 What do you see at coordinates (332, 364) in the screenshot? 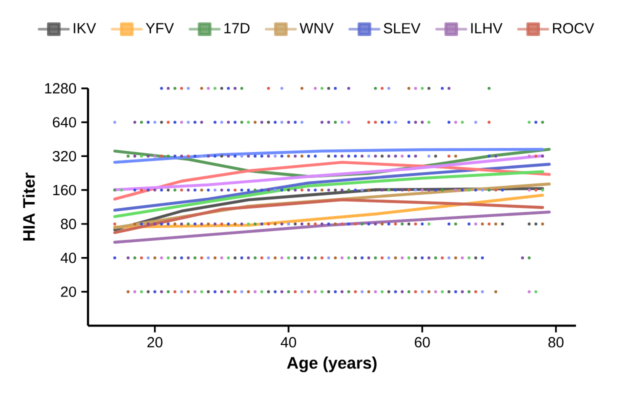
I see `x-axis-title: Age (years)` at bounding box center [332, 364].